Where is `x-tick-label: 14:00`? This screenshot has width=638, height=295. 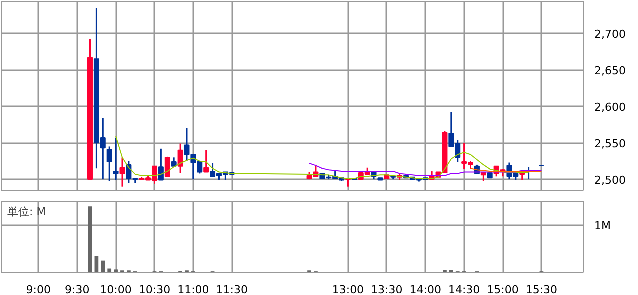 x-tick-label: 14:00 is located at coordinates (426, 289).